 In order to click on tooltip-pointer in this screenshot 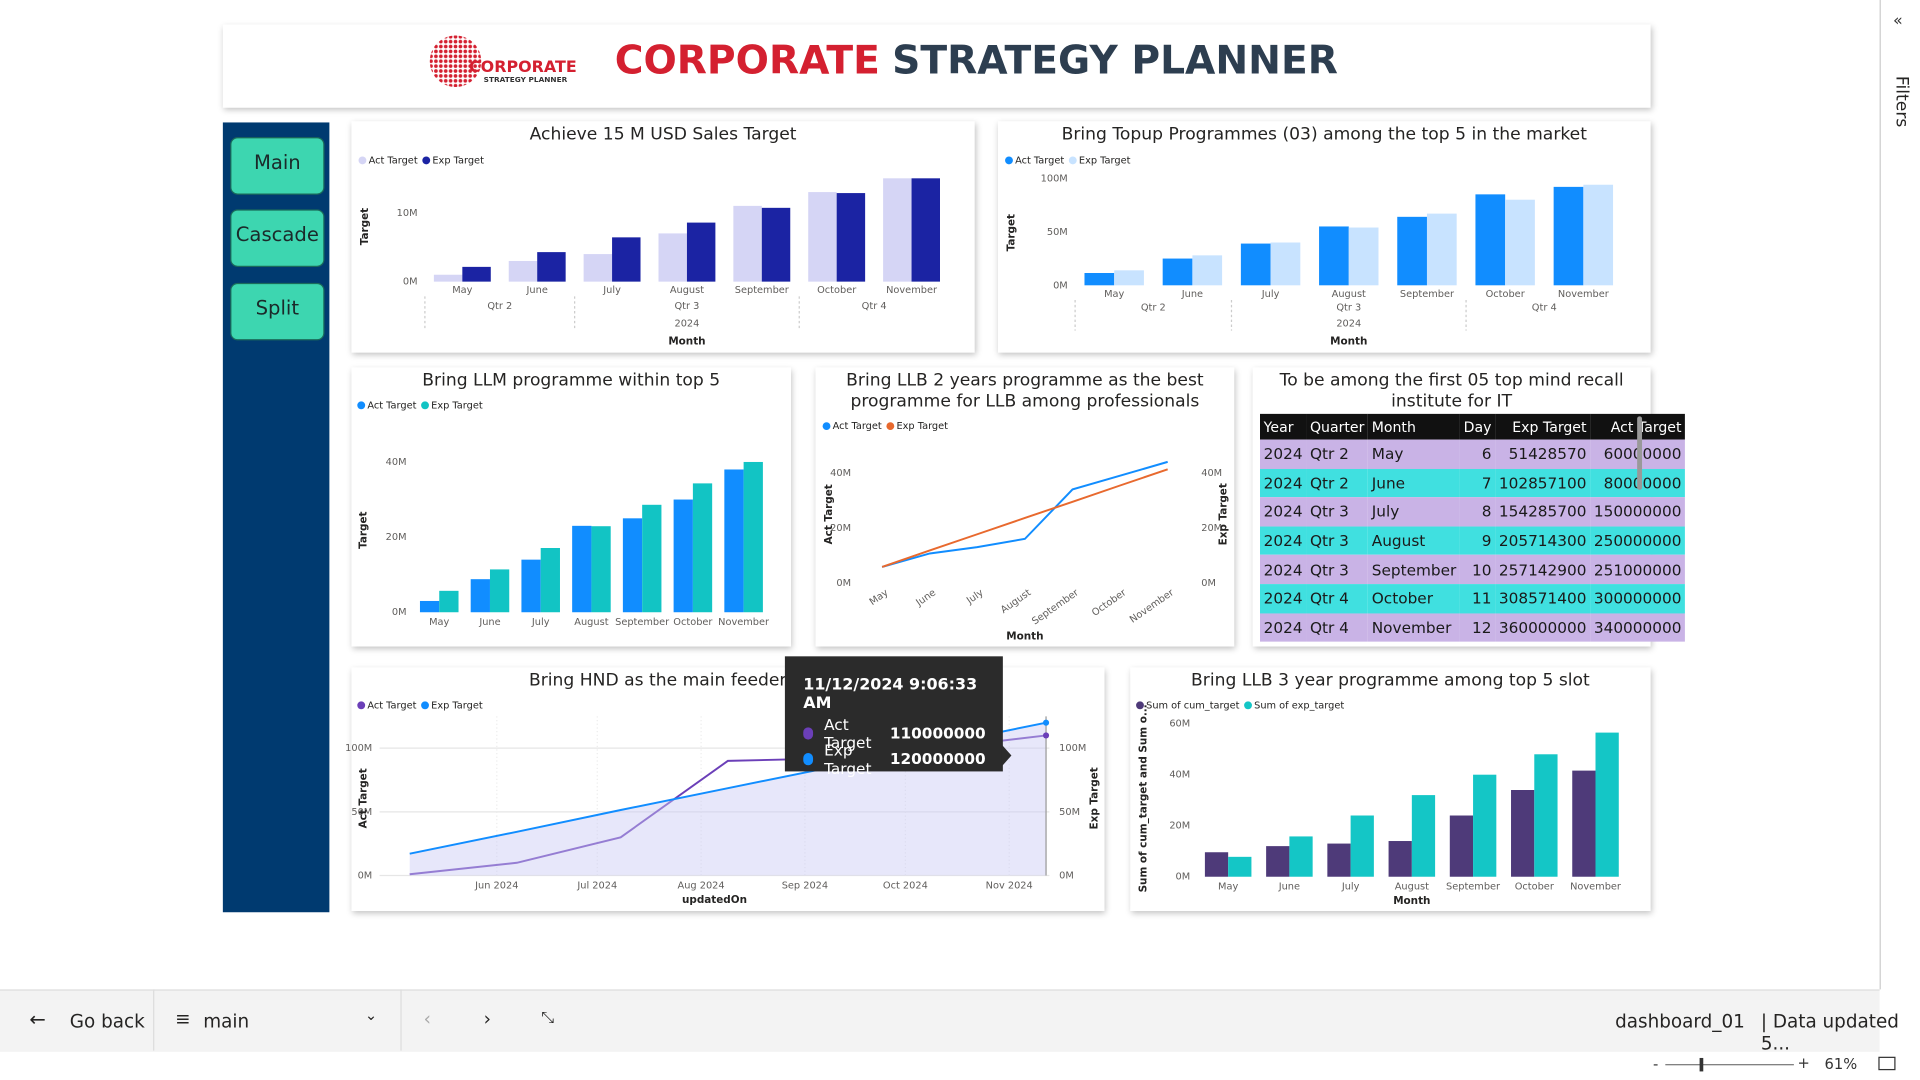, I will do `click(1006, 755)`.